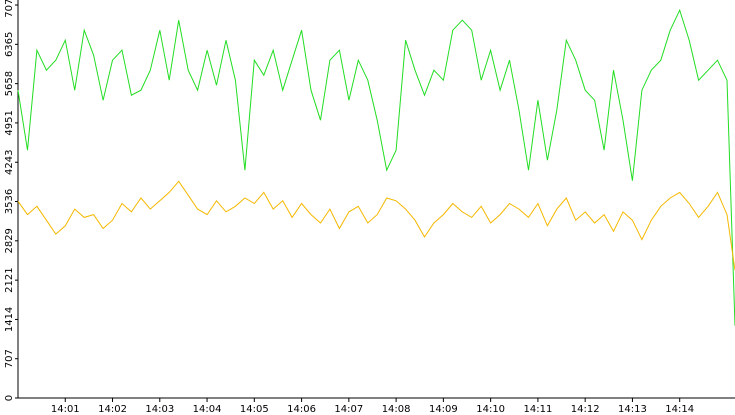  I want to click on x-tick-label: 14:01, so click(65, 409).